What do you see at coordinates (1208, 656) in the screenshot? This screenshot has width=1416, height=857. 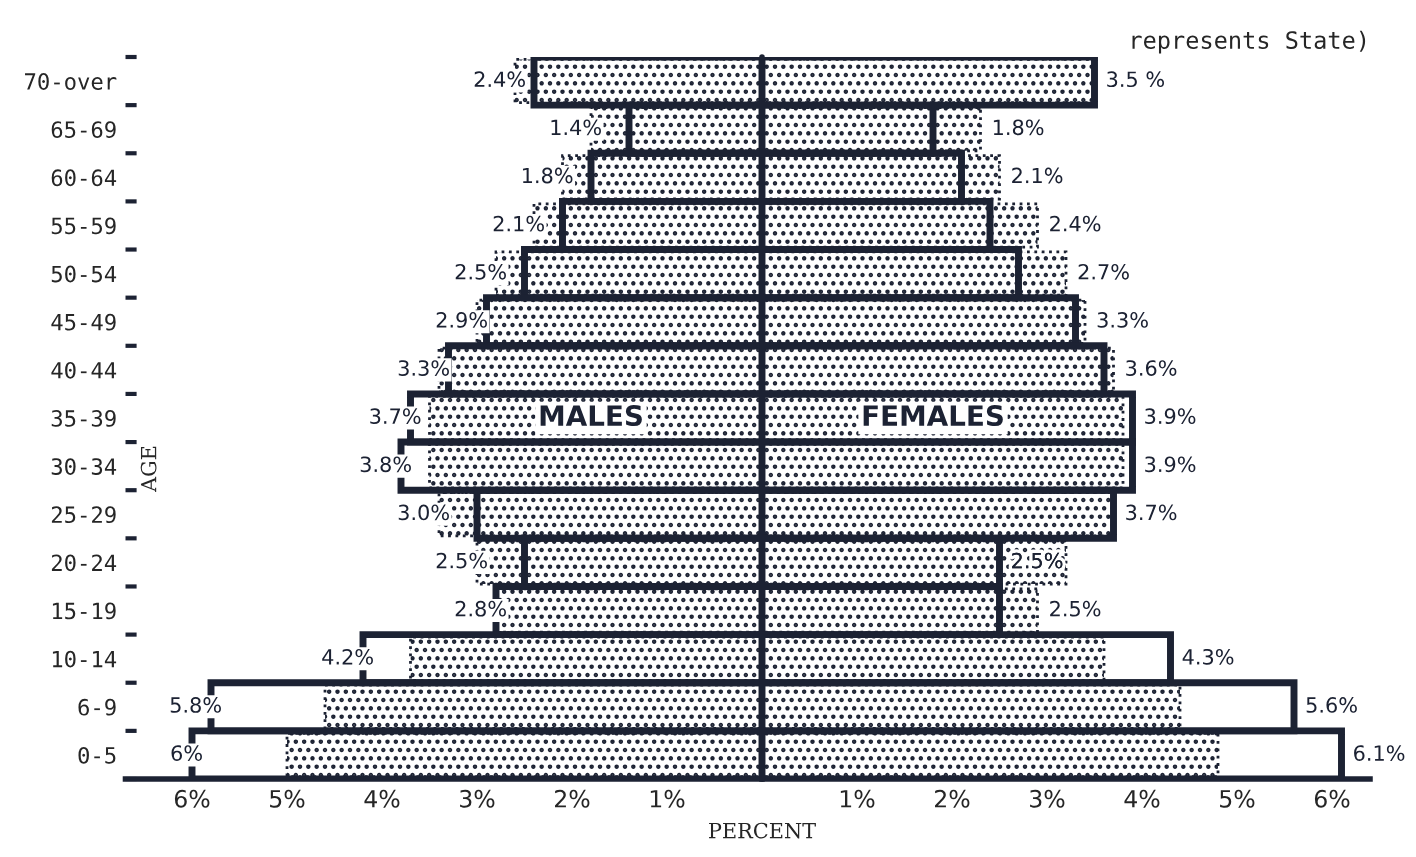 I see `data-label: 4.3%` at bounding box center [1208, 656].